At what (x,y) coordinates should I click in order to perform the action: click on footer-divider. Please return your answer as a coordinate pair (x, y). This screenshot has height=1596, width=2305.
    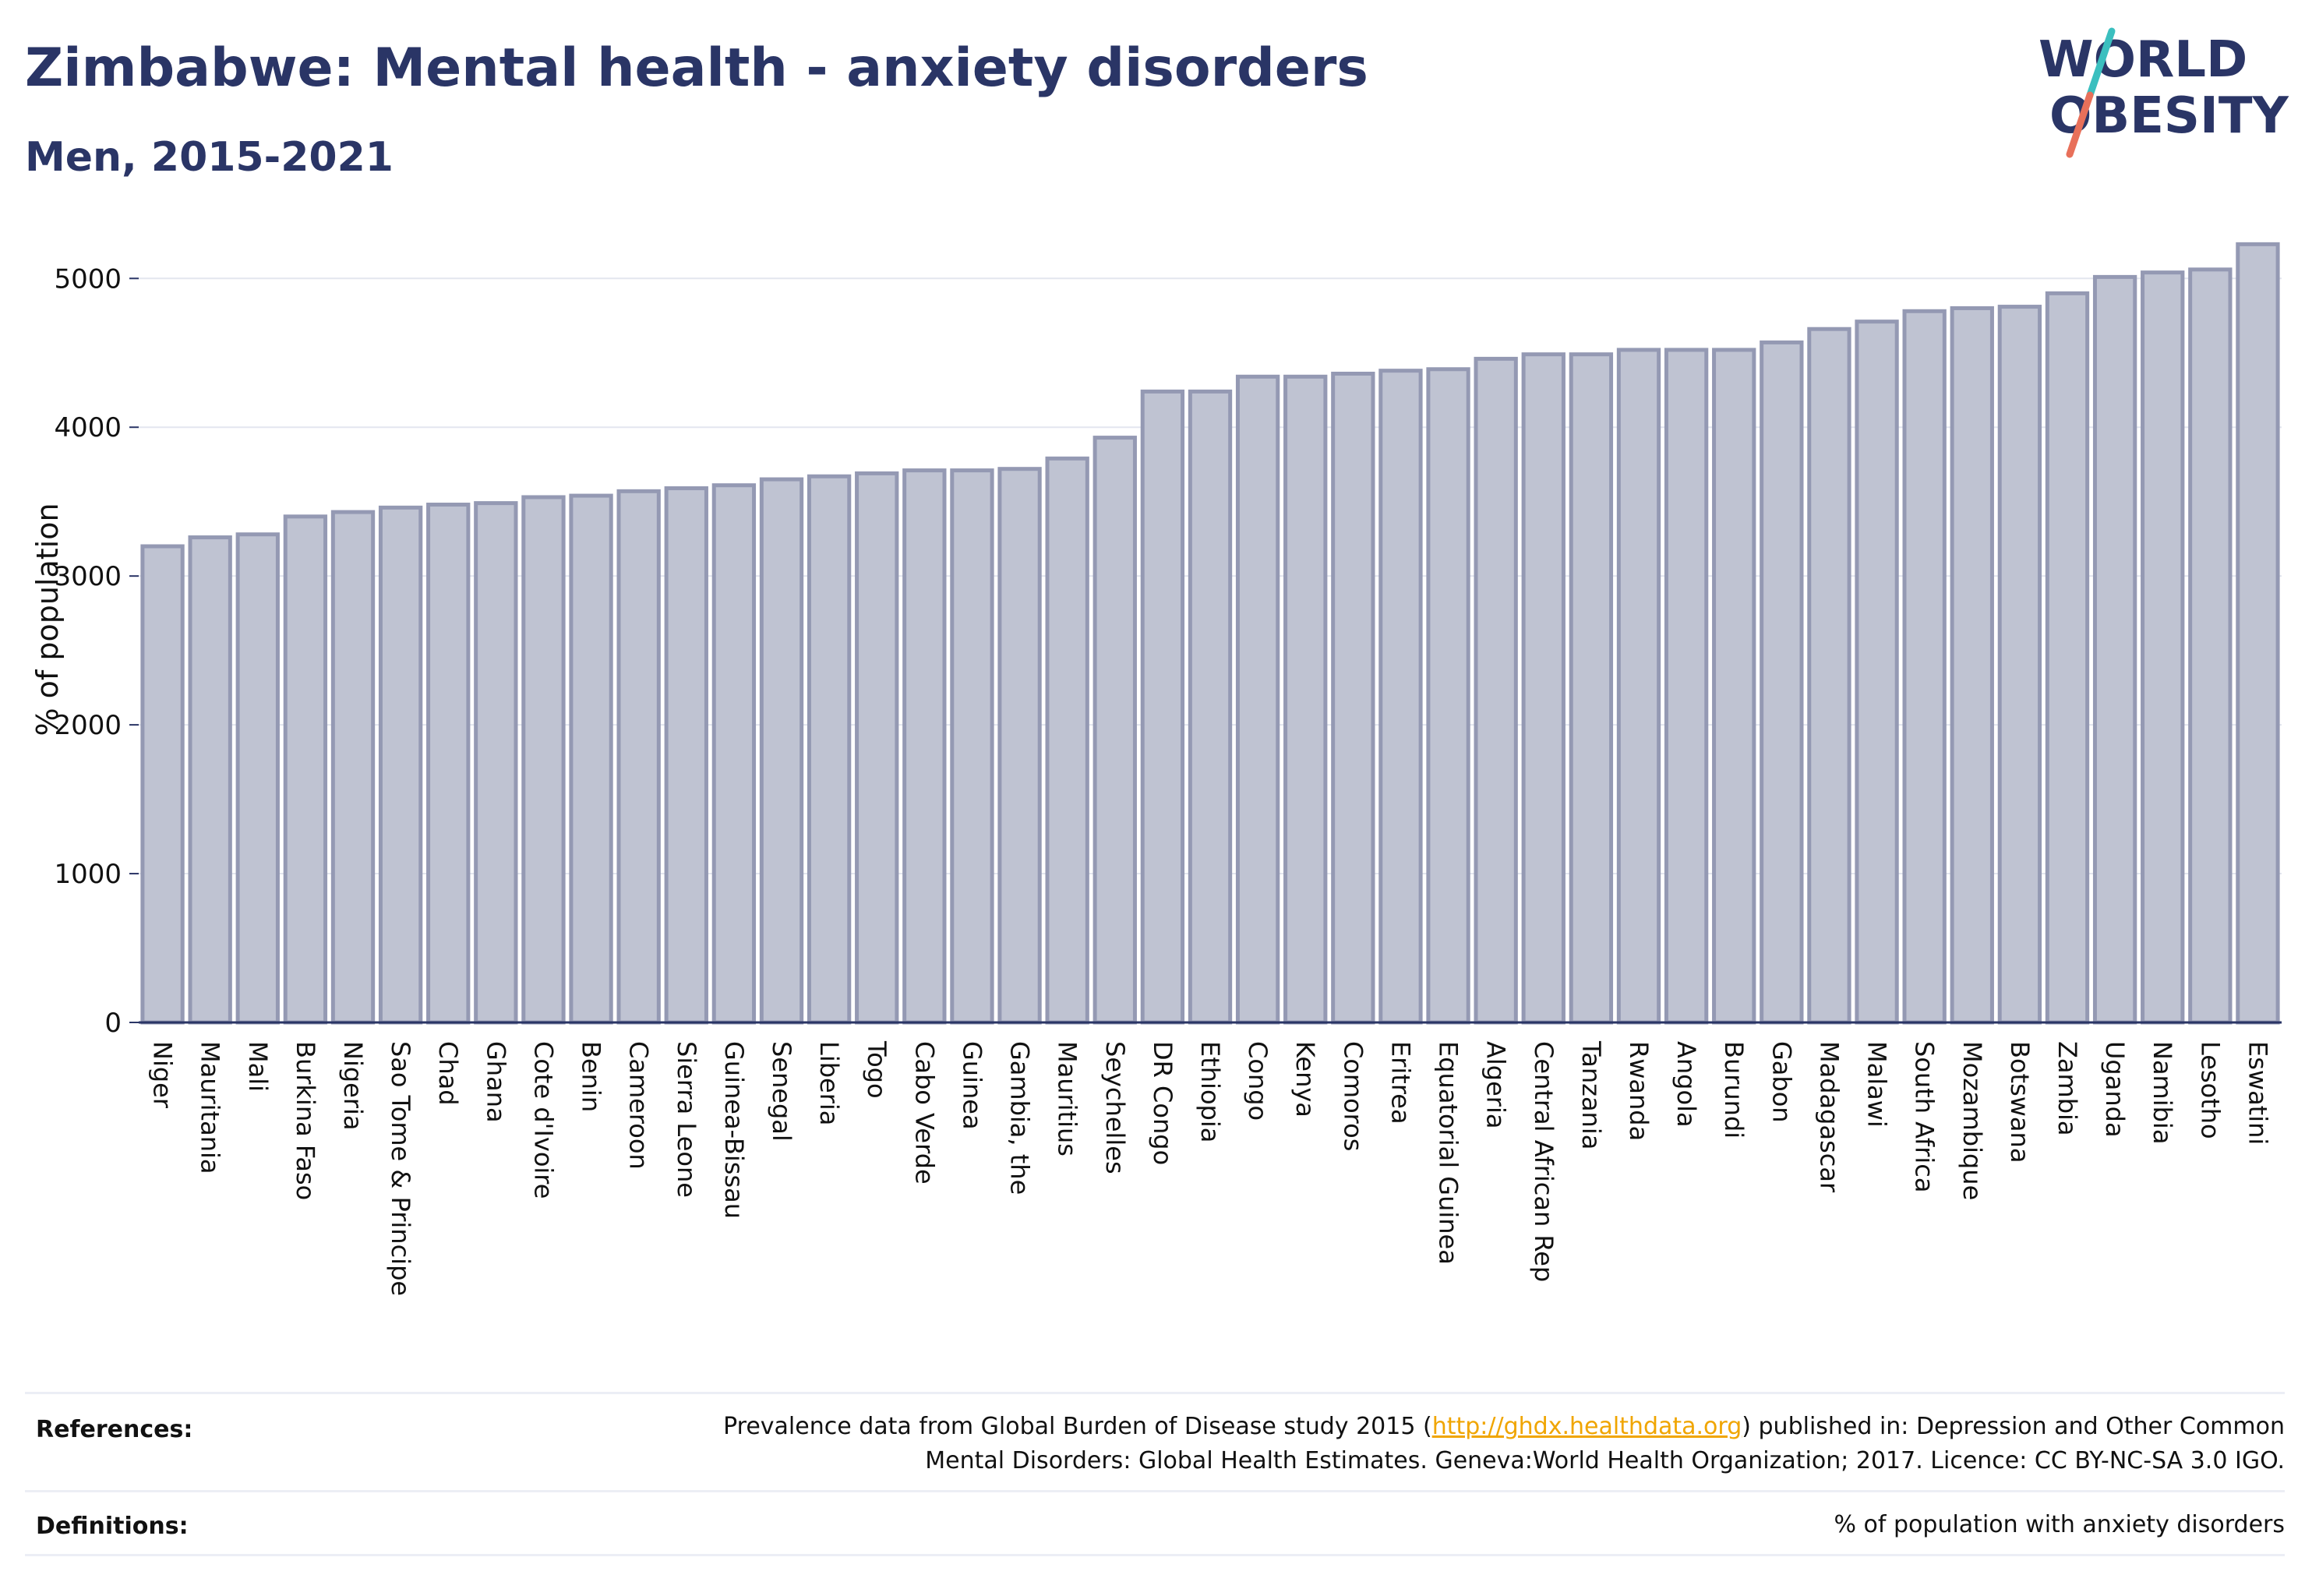
    Looking at the image, I should click on (1155, 1555).